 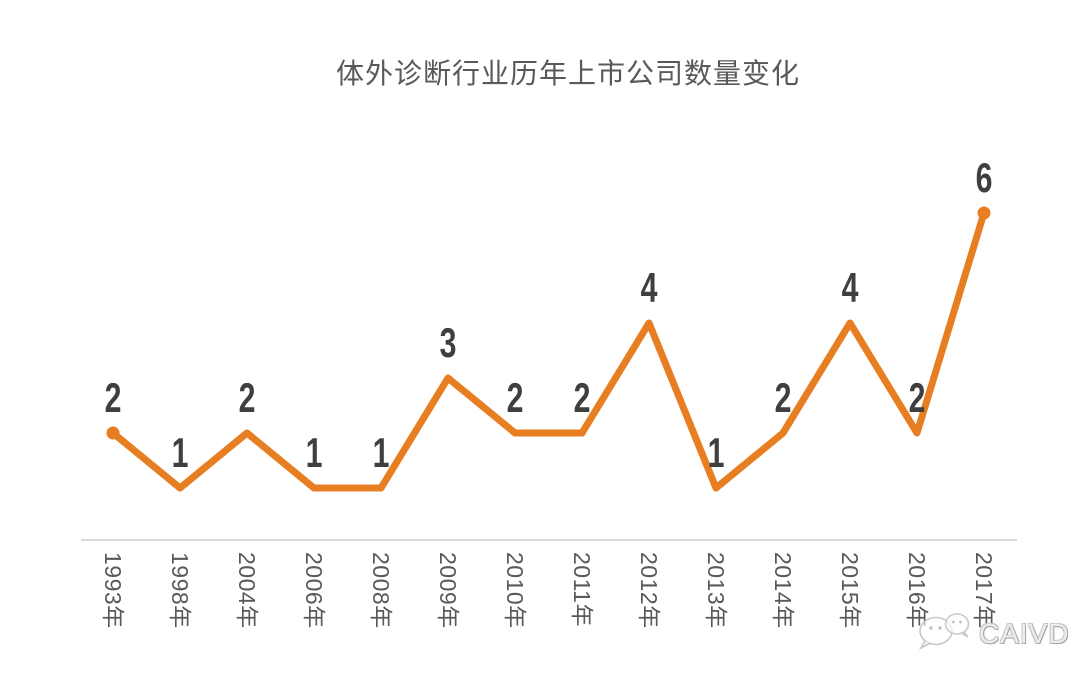 What do you see at coordinates (567, 73) in the screenshot?
I see `chart-title: 体外诊断行业历年上市公司数量变化` at bounding box center [567, 73].